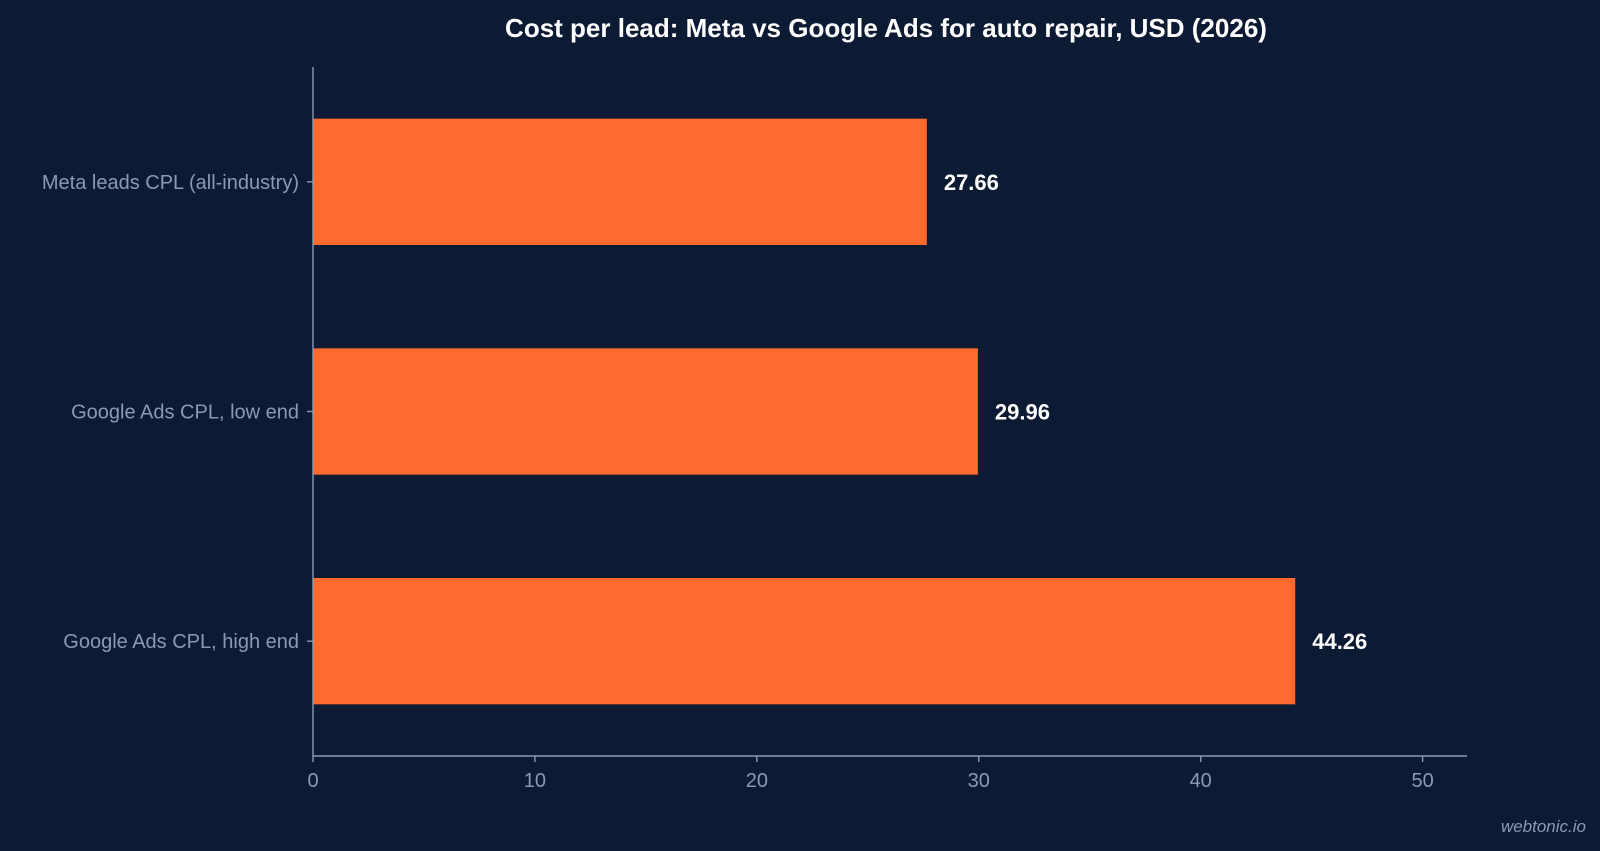 The width and height of the screenshot is (1600, 851). I want to click on data-label-2: 44.26, so click(1339, 641).